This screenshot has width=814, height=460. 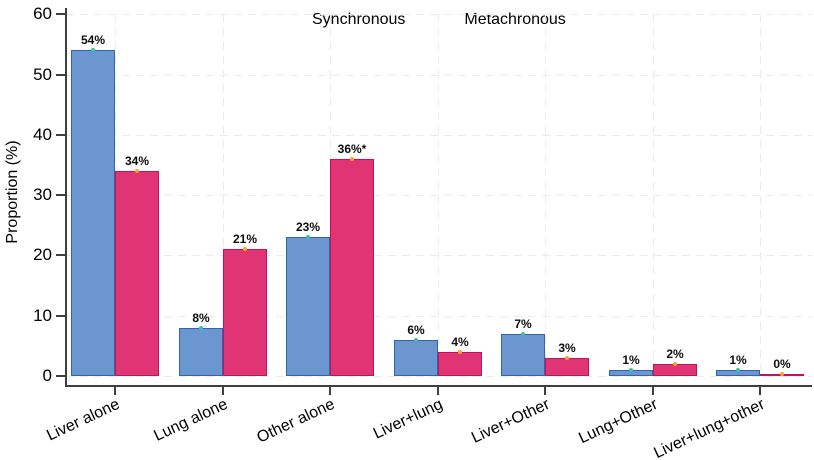 I want to click on bar-value-label: 2%, so click(x=675, y=354).